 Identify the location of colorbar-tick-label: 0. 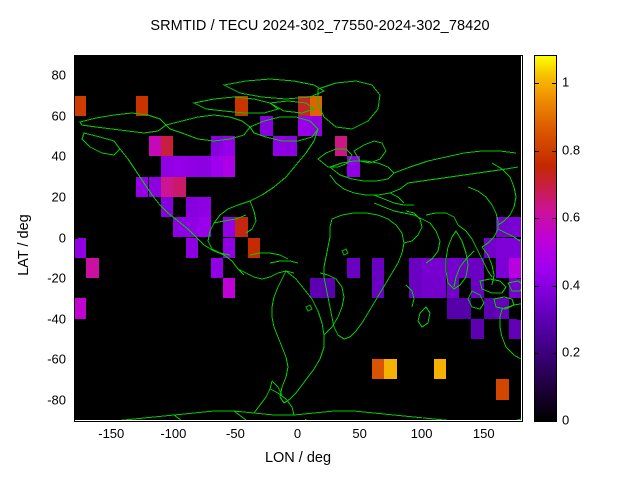
(566, 420).